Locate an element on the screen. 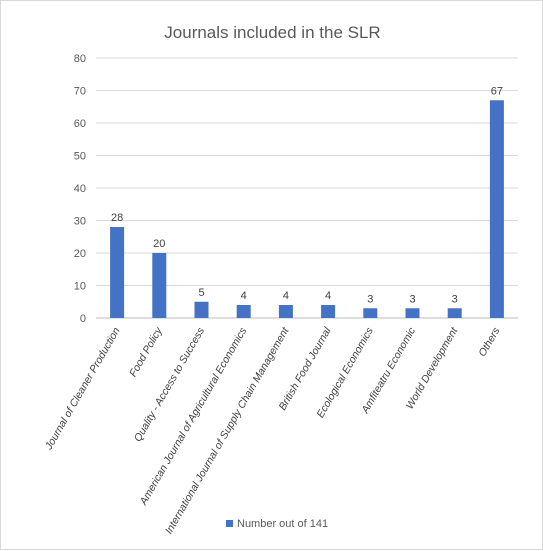 Image resolution: width=543 pixels, height=551 pixels. y-axis-ticks: 0 10 20 30 40 50 60 70 80 is located at coordinates (80, 189).